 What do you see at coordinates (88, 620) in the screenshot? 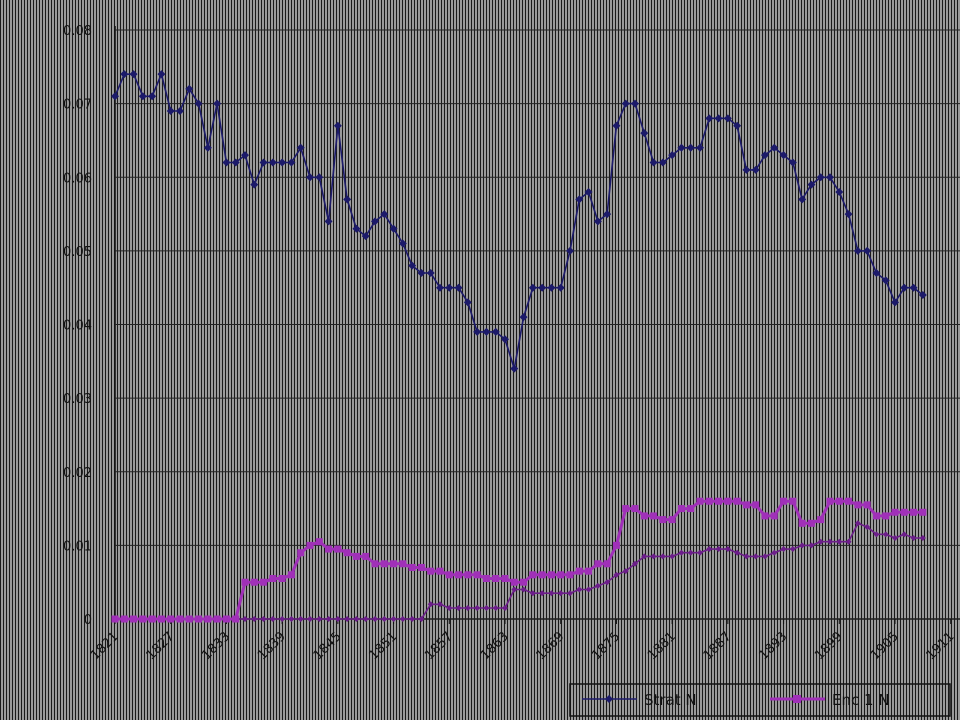
I see `y-tick-label: 0` at bounding box center [88, 620].